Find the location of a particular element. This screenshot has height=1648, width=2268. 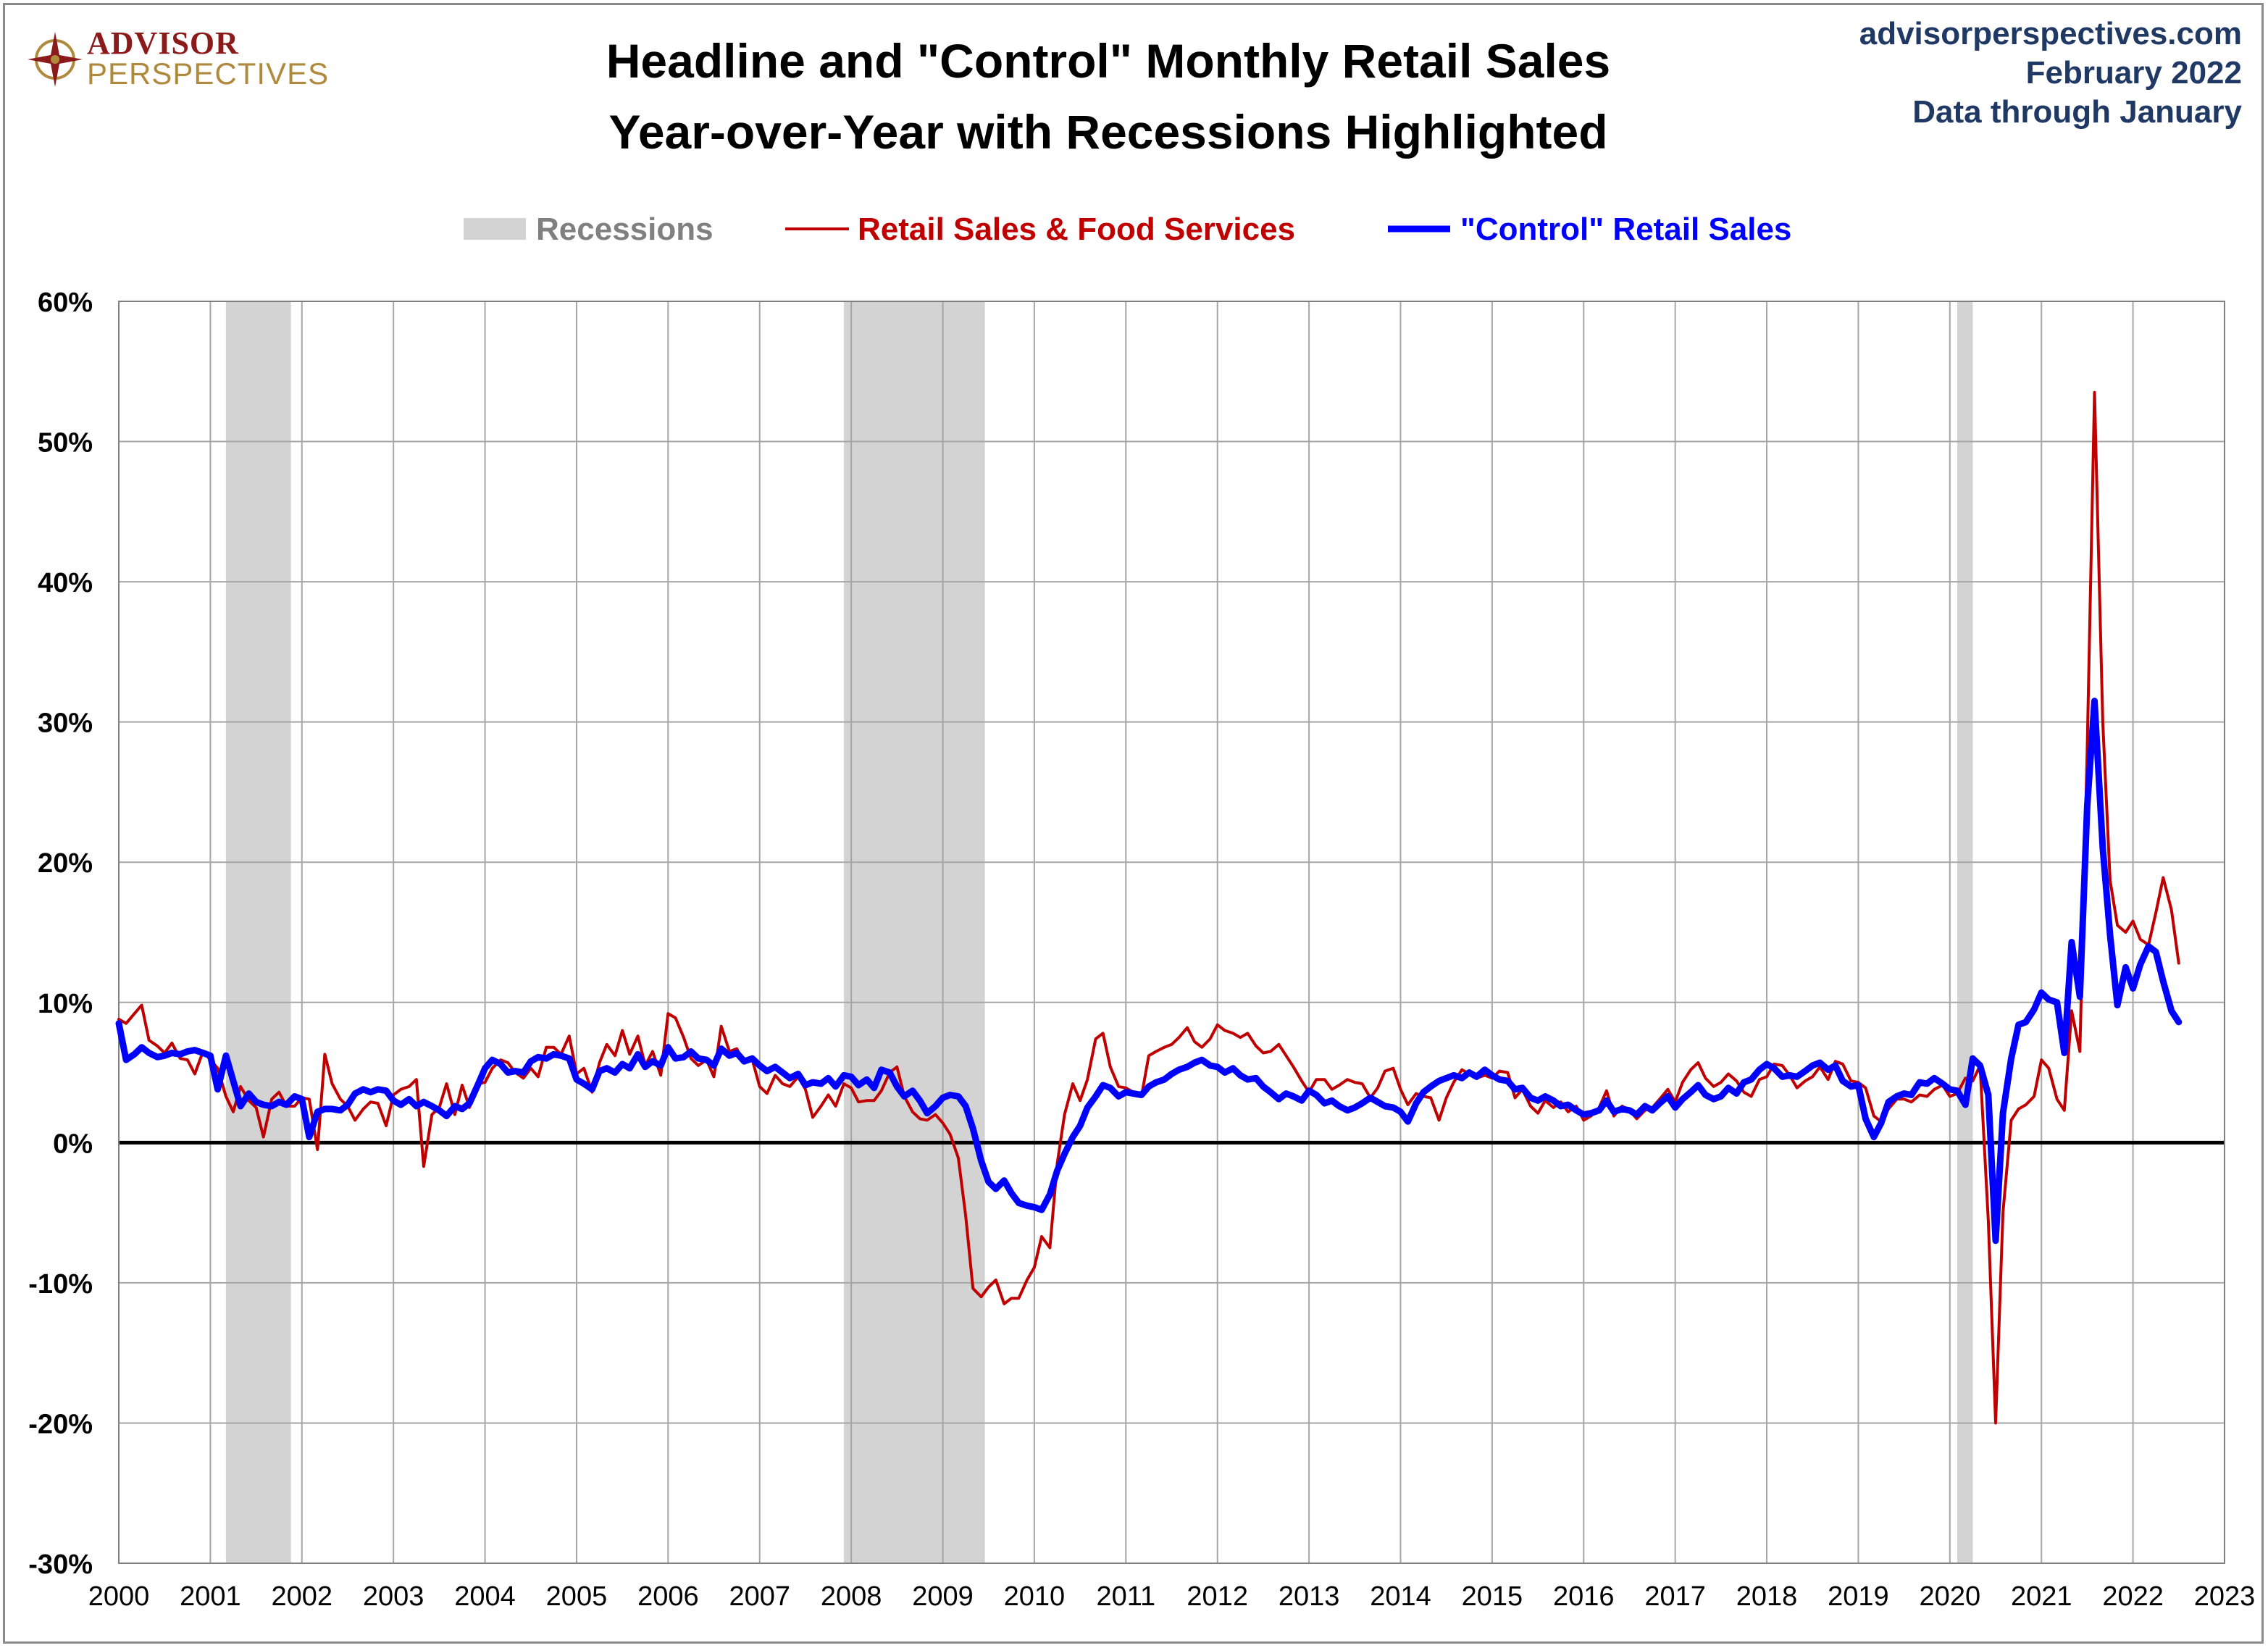

x-tick-label: 2009 is located at coordinates (943, 1596).